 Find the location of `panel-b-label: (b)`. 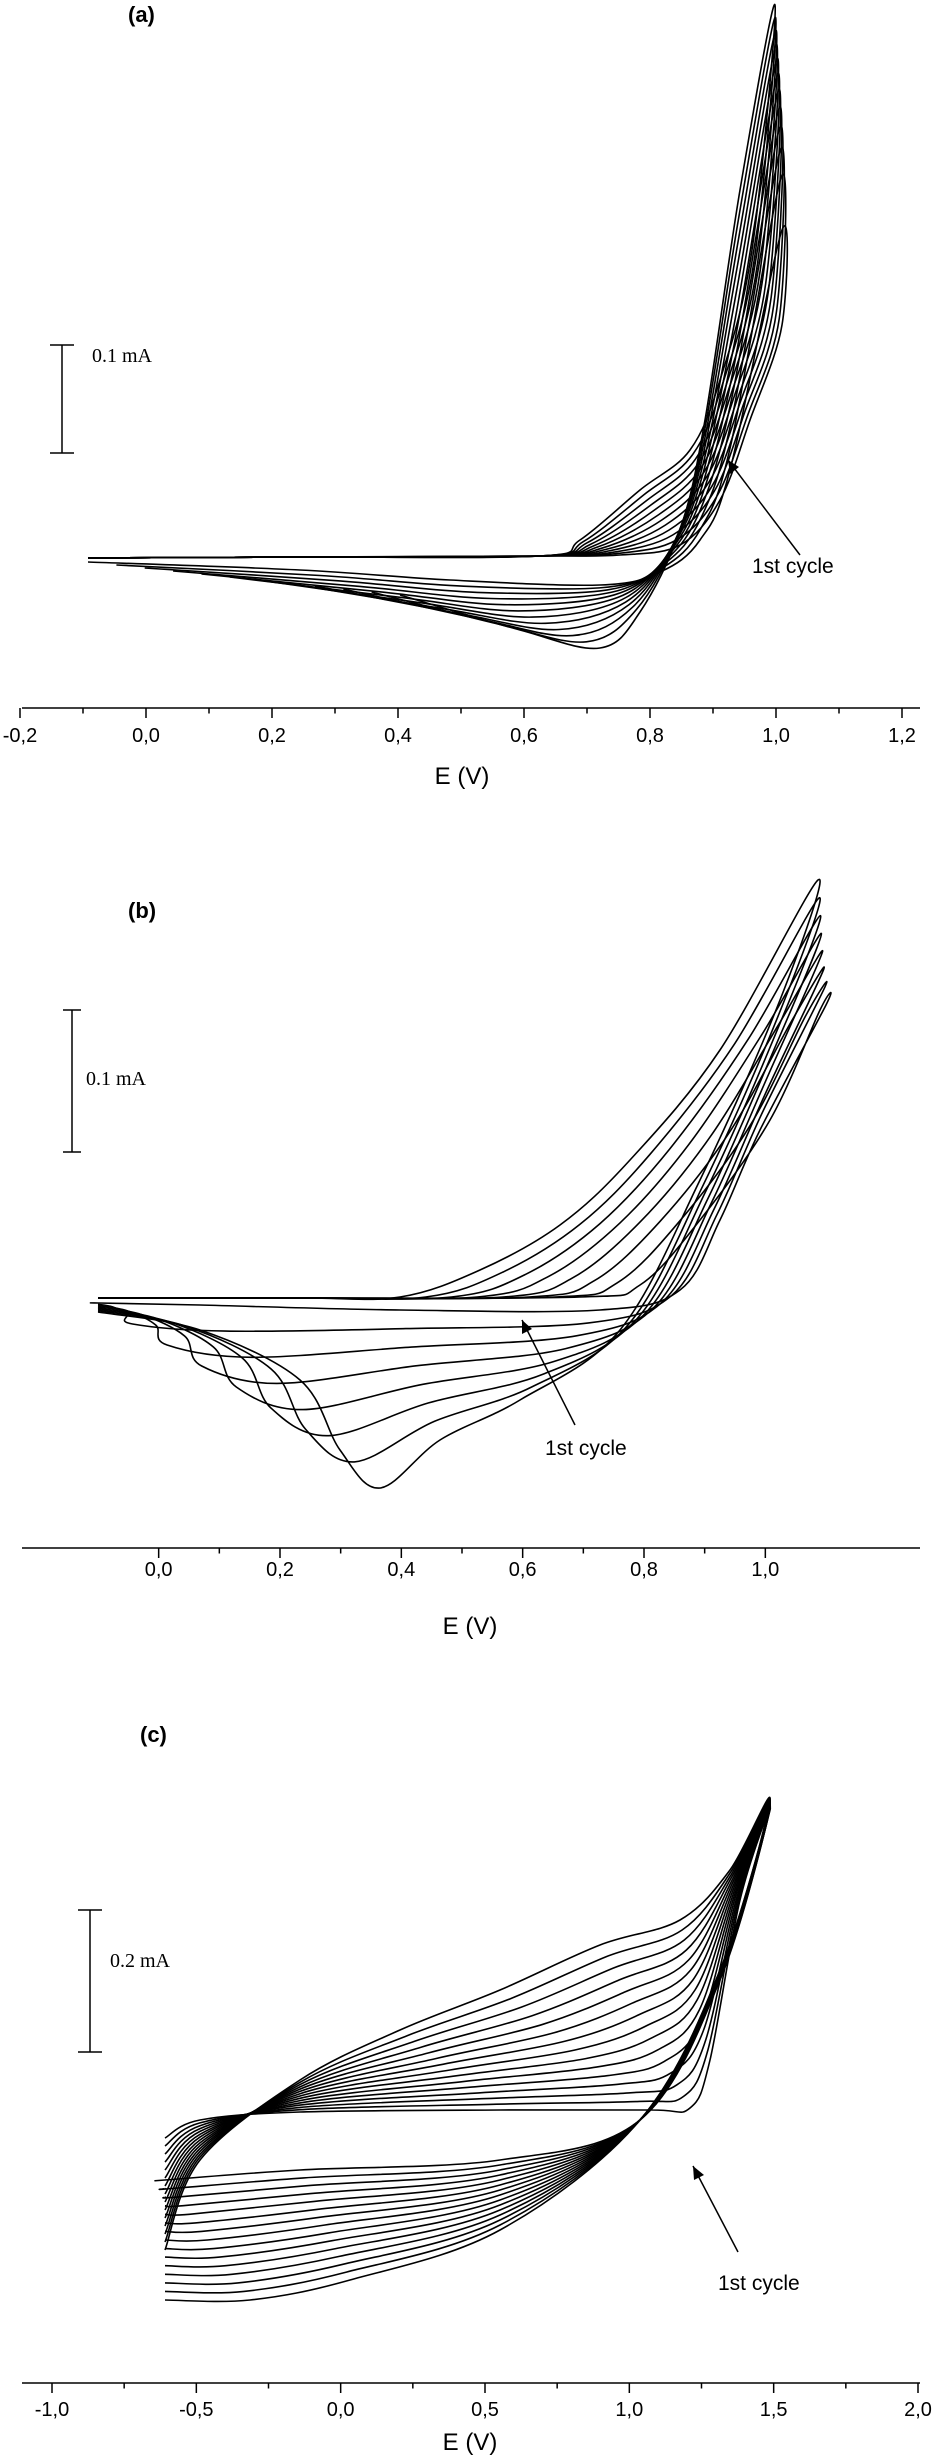

panel-b-label: (b) is located at coordinates (142, 910).